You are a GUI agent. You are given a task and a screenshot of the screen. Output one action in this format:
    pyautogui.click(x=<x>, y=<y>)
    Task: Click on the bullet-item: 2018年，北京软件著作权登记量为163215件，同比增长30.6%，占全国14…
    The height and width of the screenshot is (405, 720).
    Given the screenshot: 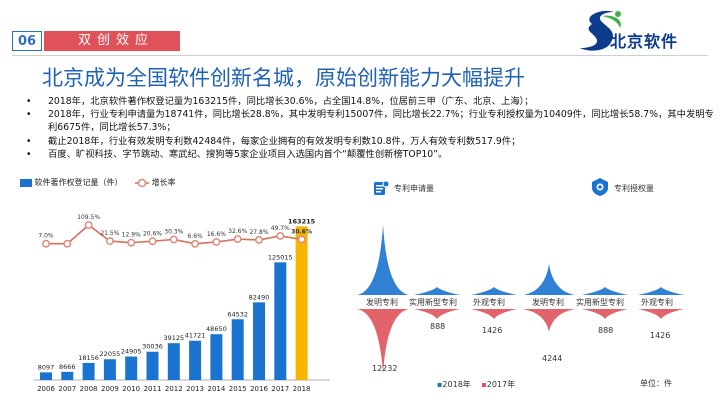 What is the action you would take?
    pyautogui.click(x=371, y=101)
    